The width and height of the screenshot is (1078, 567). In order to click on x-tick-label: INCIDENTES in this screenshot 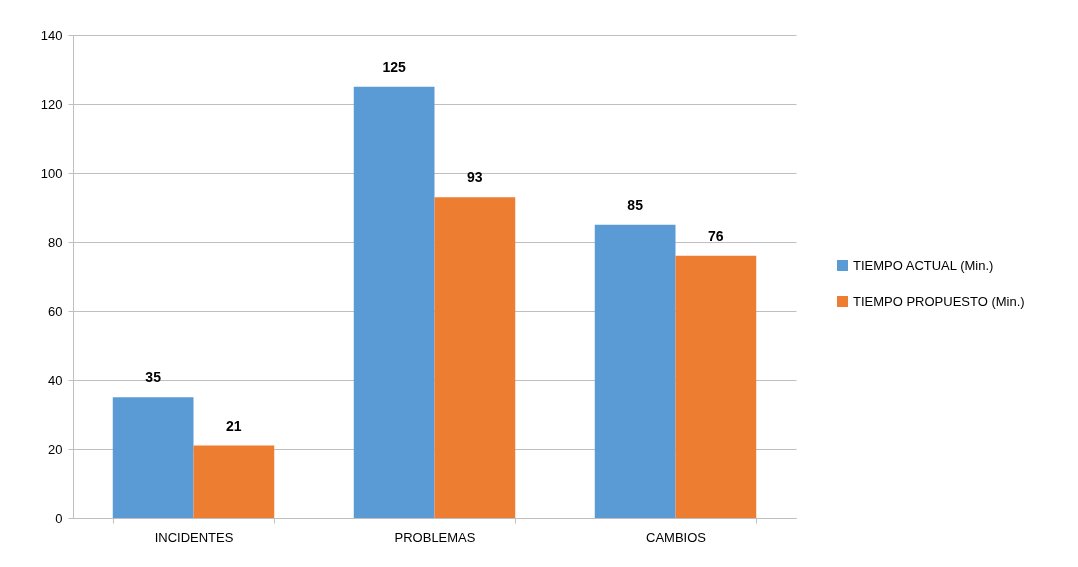, I will do `click(194, 537)`.